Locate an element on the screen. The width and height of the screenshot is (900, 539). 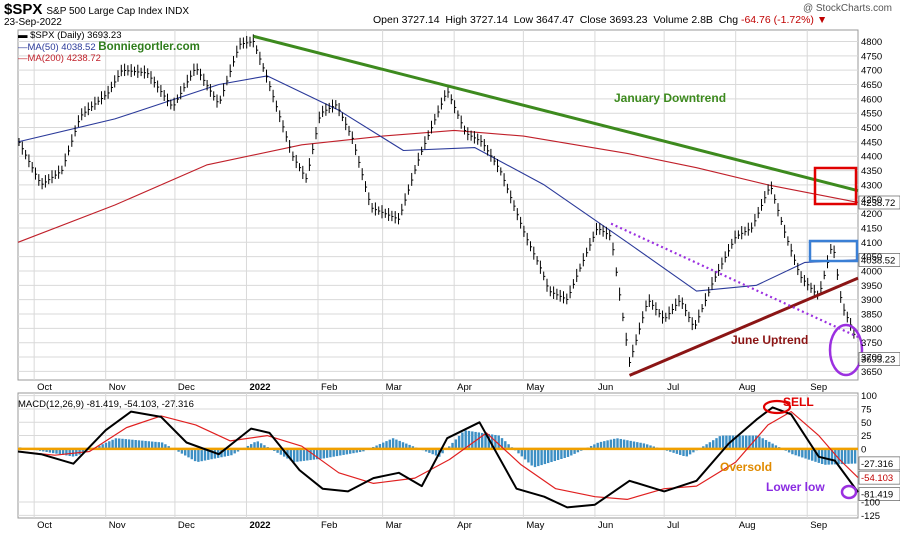
price-x-tick-label: May is located at coordinates (535, 387).